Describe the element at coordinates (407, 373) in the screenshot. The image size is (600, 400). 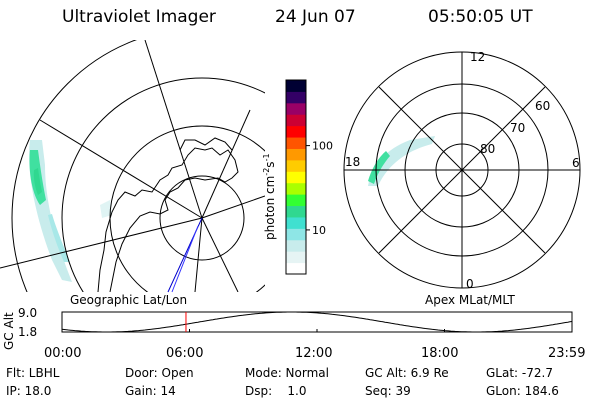
I see `gc-alt-info: GC Alt: 6.9 Re` at that location.